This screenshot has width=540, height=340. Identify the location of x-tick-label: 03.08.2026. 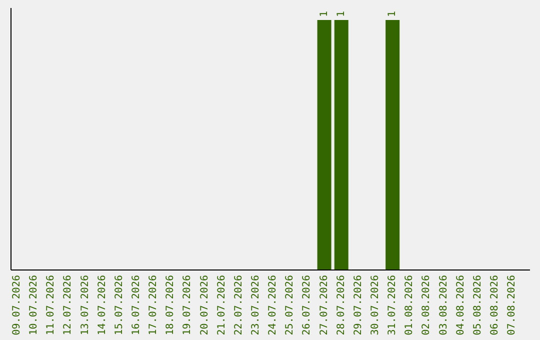
(444, 305).